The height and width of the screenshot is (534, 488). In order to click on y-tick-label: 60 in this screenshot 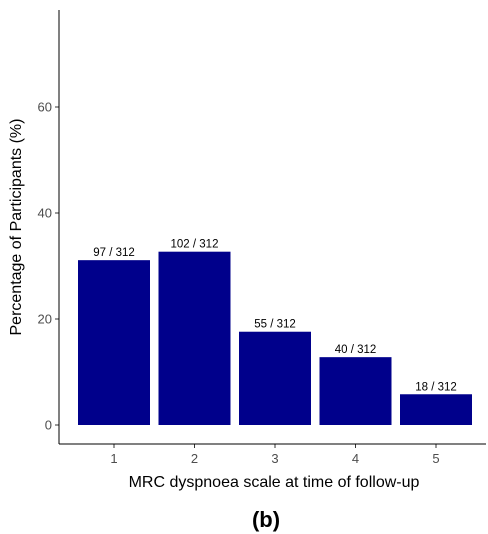, I will do `click(45, 107)`.